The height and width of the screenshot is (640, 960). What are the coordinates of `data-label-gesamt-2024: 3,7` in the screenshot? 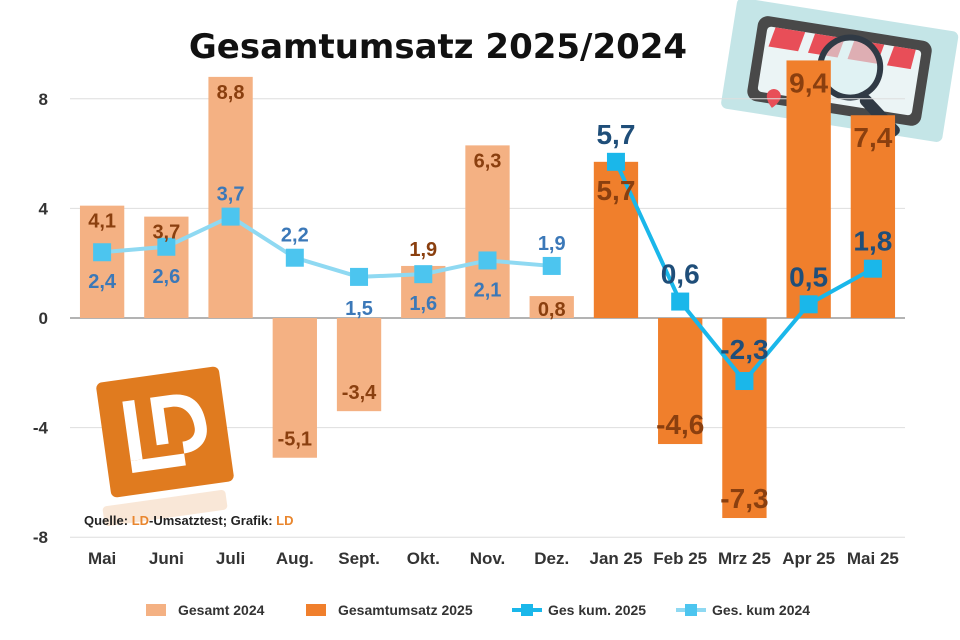 It's located at (166, 233).